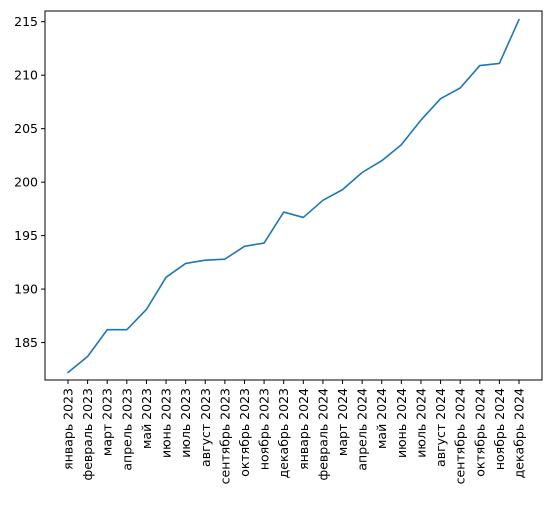 The height and width of the screenshot is (506, 552). Describe the element at coordinates (68, 429) in the screenshot. I see `x-tick-label: январь 2023` at that location.